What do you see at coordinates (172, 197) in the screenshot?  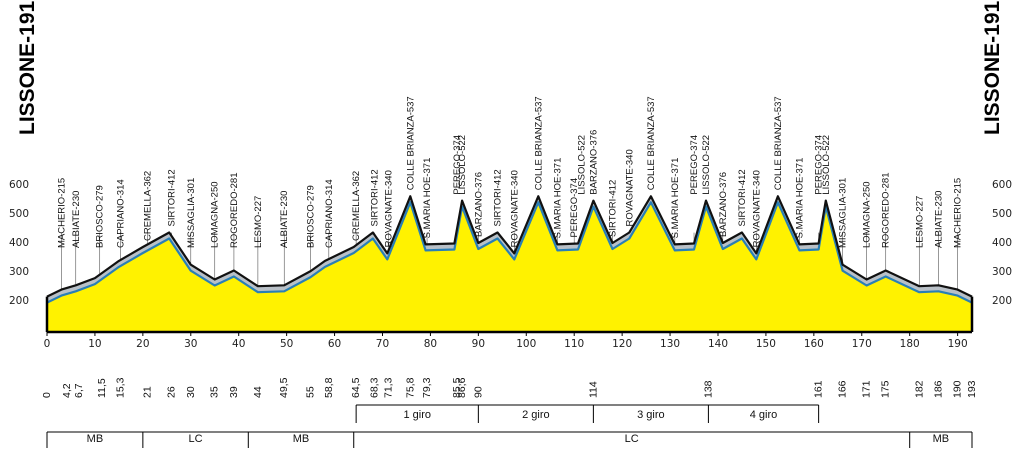 I see `place-label-5: SIRTORI-412` at bounding box center [172, 197].